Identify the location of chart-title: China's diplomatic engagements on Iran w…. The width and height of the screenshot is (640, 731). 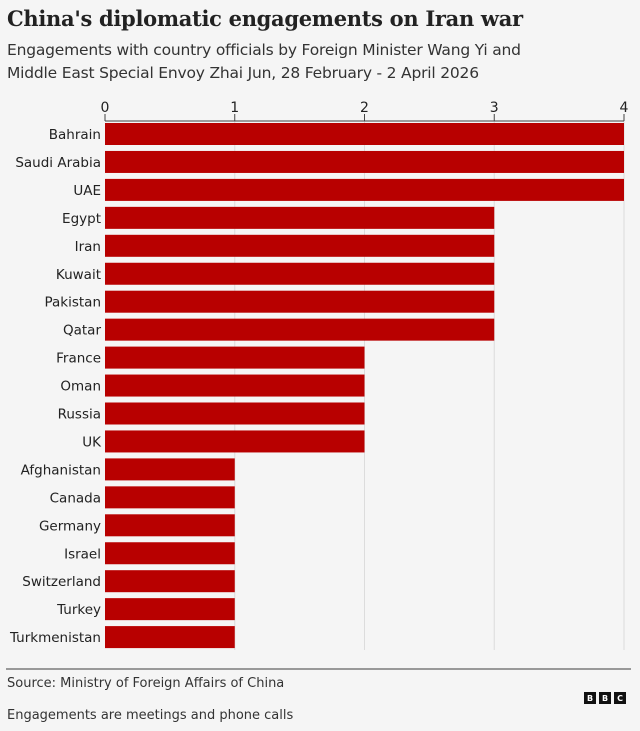
(265, 18).